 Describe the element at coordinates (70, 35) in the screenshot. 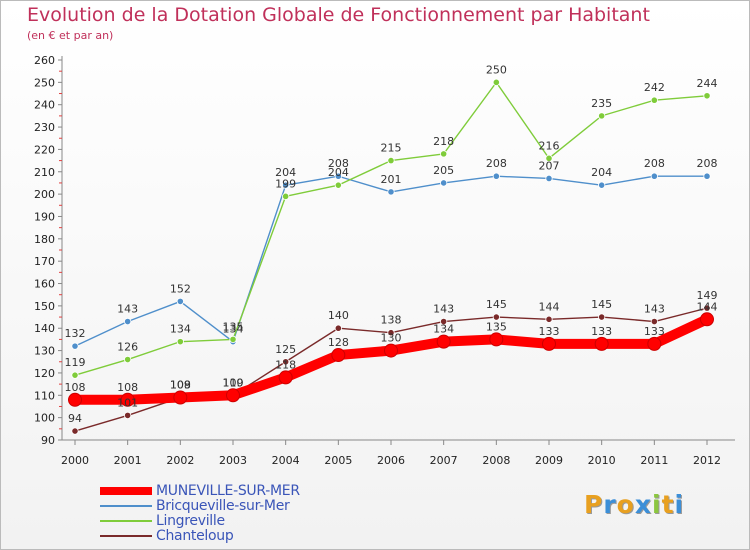

I see `chart-subtitle: (en € et par an)` at that location.